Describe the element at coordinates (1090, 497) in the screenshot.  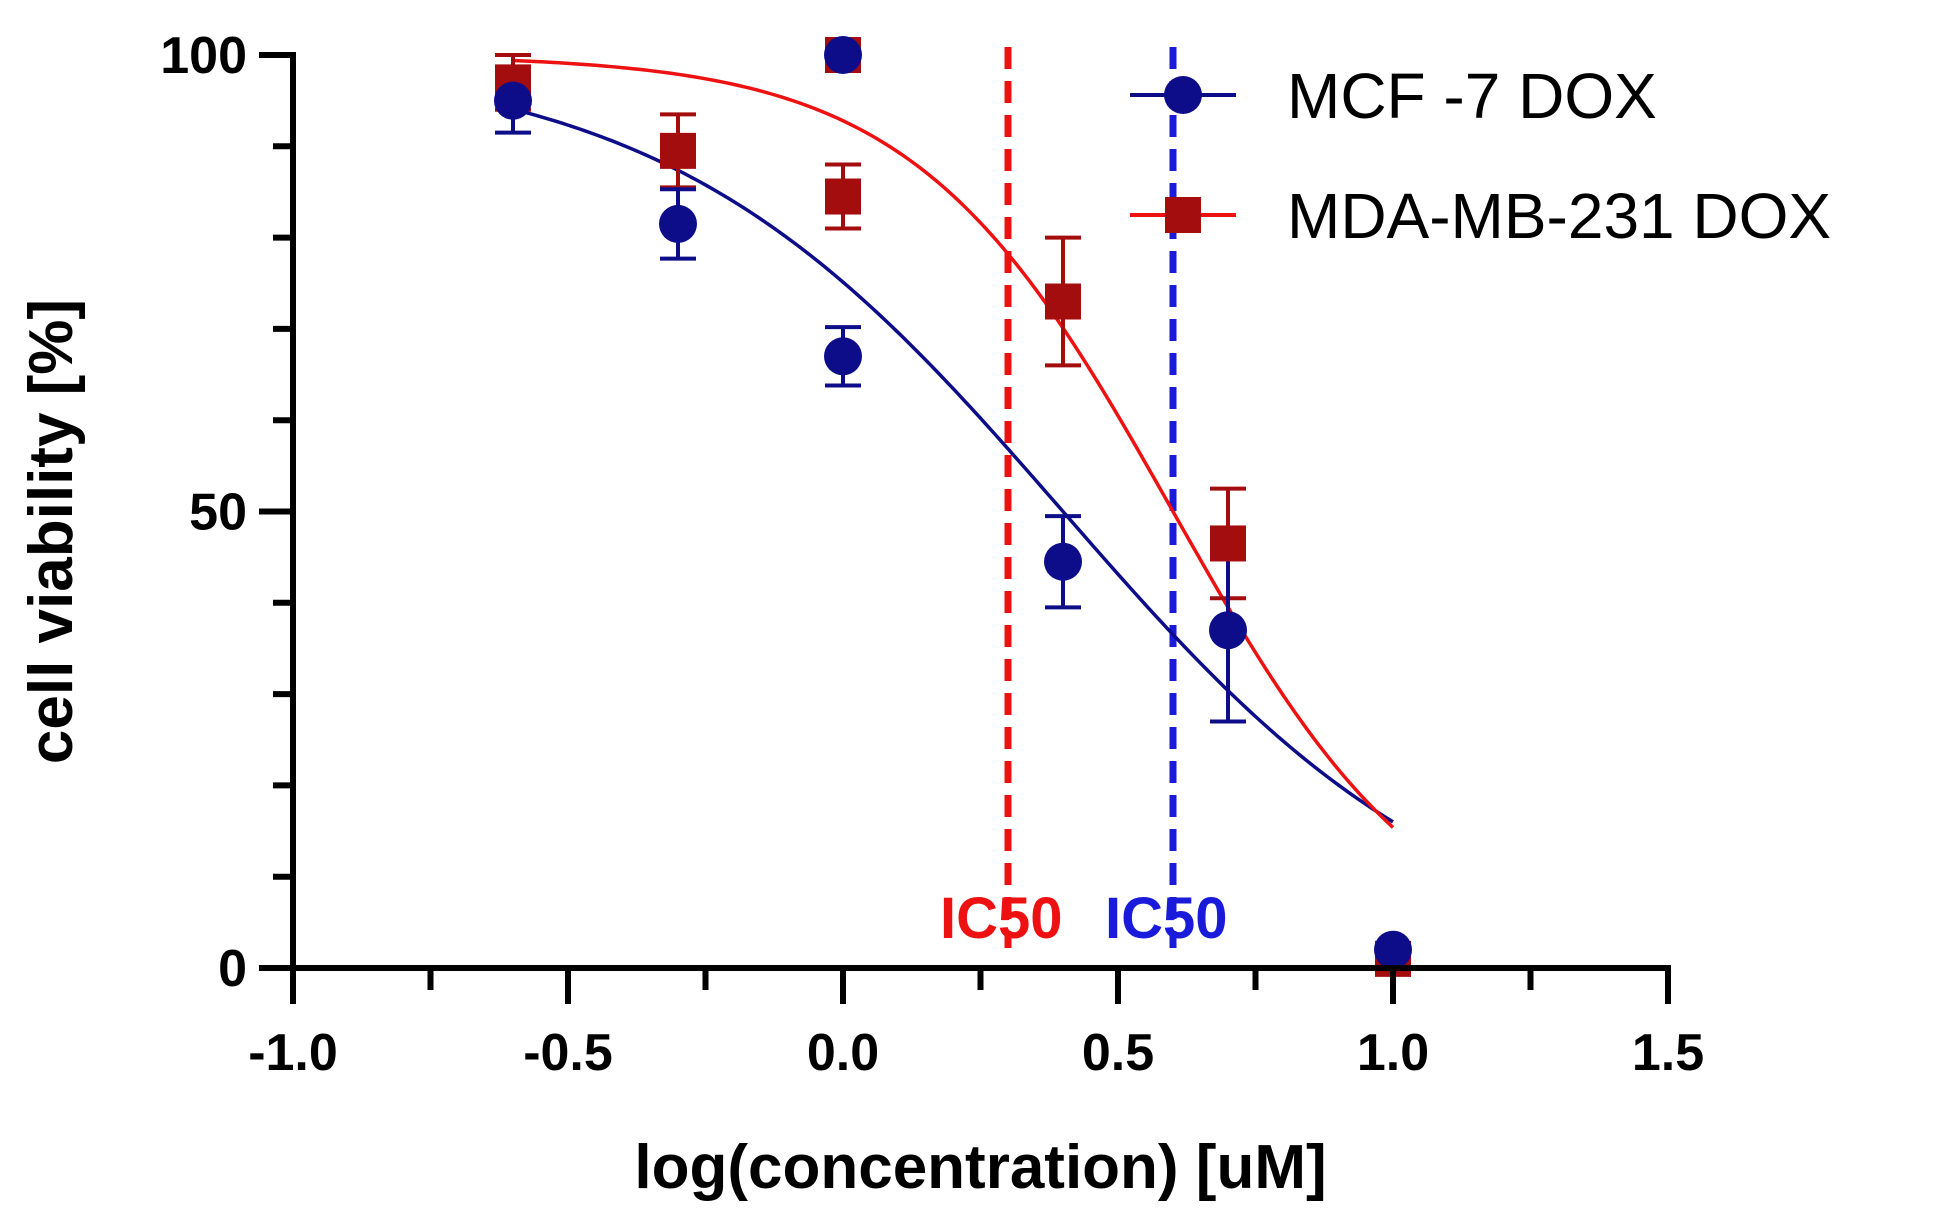
I see `ic50-lines` at that location.